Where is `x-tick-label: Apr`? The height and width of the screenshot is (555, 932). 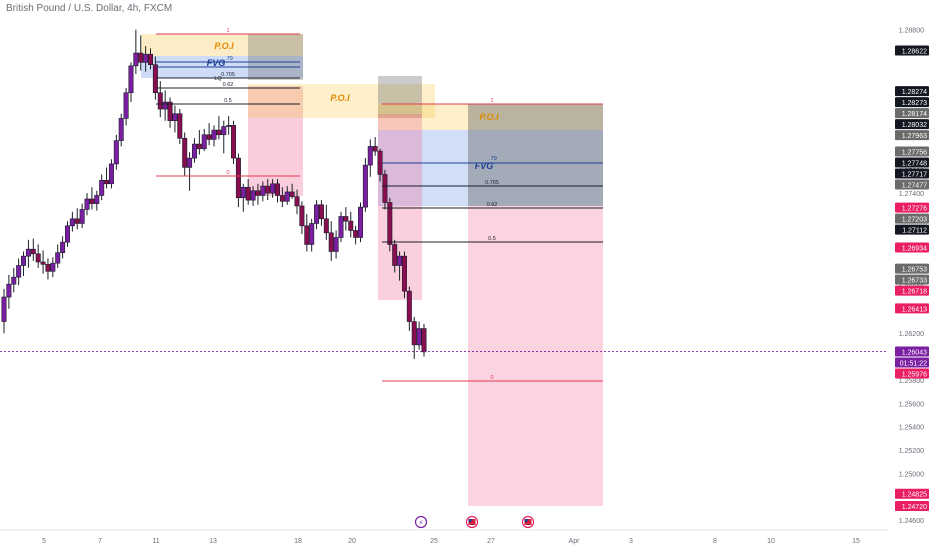
x-tick-label: Apr is located at coordinates (575, 541).